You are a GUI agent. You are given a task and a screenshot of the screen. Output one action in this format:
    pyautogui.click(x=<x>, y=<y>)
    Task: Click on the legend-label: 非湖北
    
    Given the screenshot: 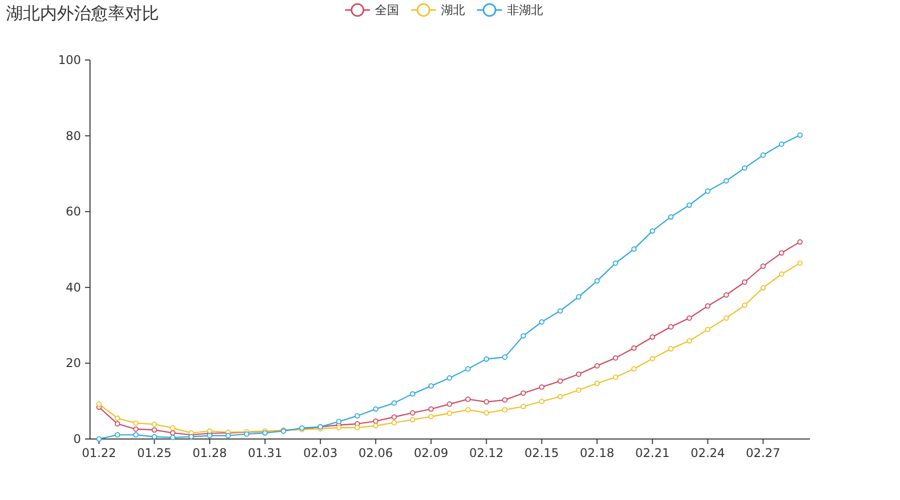 What is the action you would take?
    pyautogui.click(x=525, y=10)
    